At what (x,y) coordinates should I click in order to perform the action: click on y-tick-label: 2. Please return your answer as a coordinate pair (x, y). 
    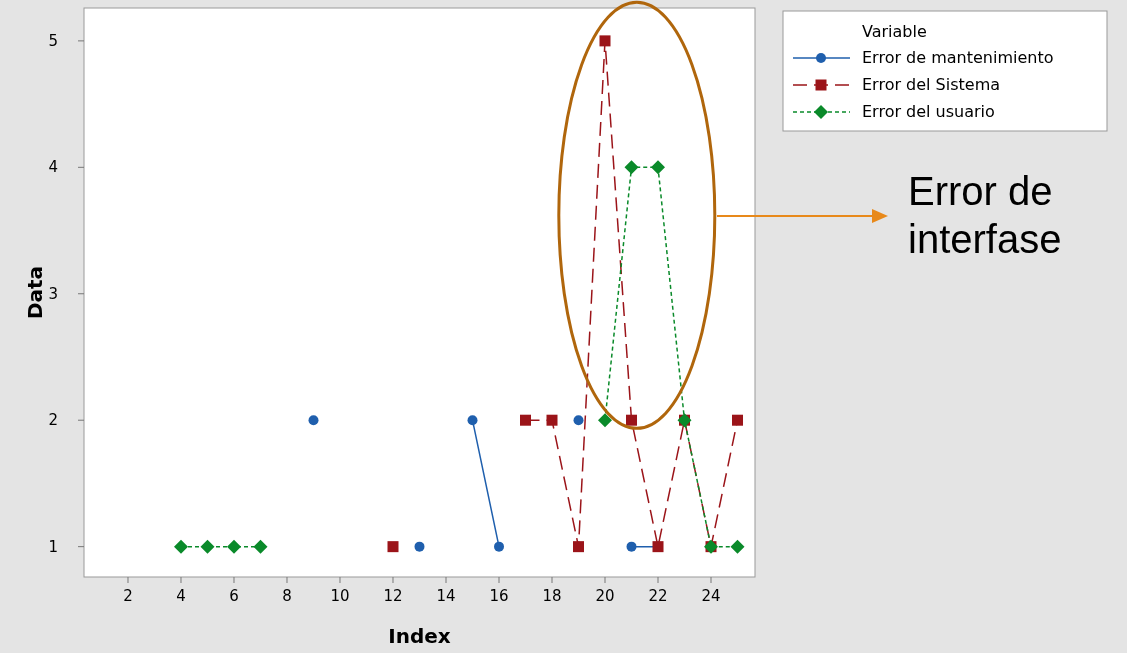
    Looking at the image, I should click on (53, 420).